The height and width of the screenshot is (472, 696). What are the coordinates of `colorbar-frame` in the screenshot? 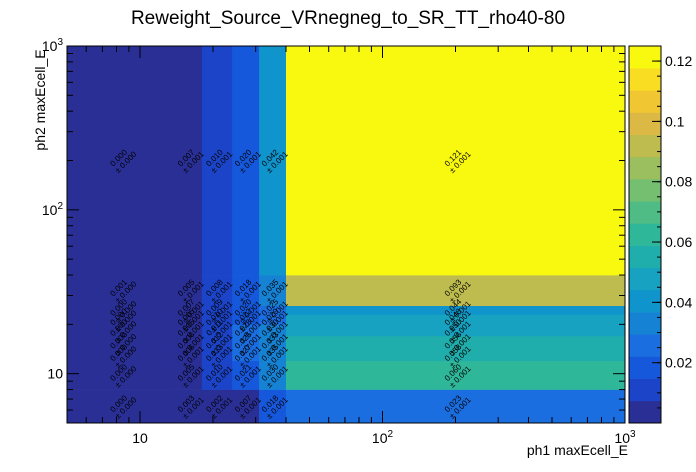 It's located at (645, 234).